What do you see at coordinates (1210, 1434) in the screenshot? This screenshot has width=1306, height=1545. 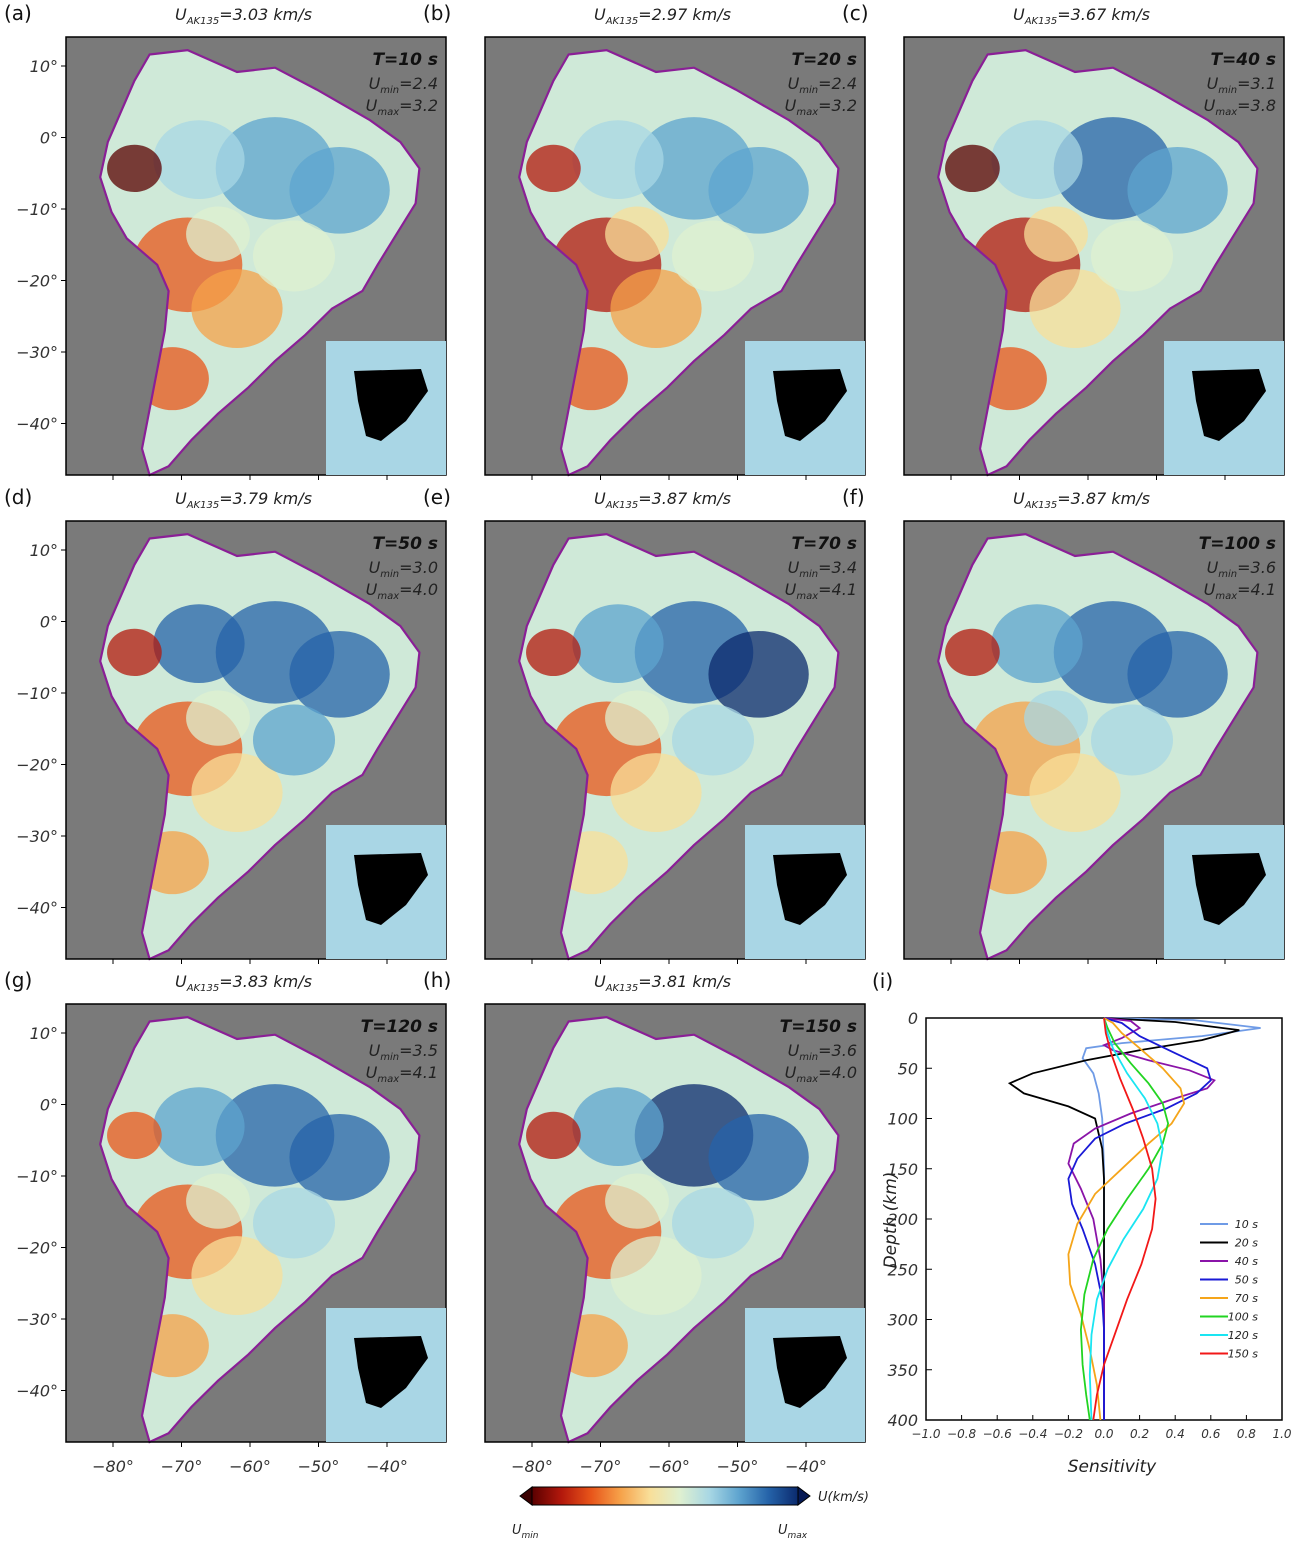 I see `x-tick-label: 0.6` at bounding box center [1210, 1434].